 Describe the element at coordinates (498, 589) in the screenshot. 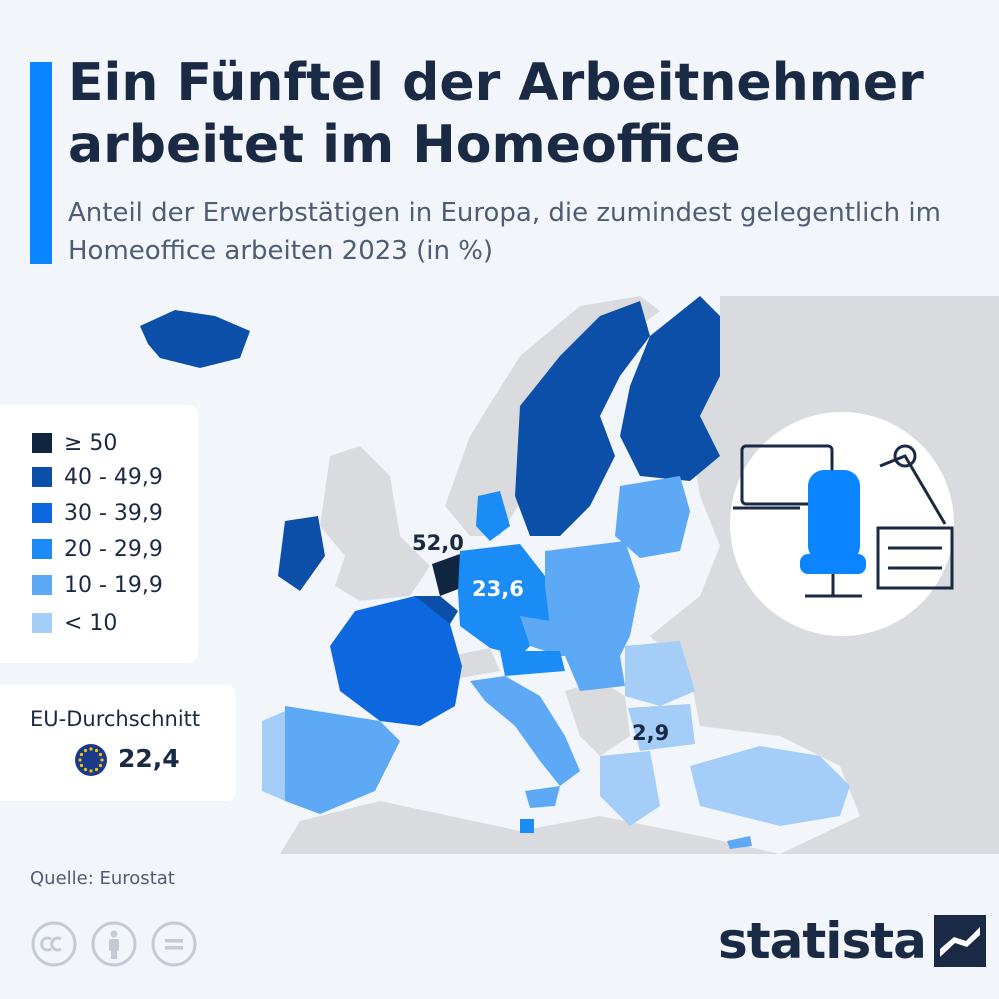

I see `label-germany: 23,6` at that location.